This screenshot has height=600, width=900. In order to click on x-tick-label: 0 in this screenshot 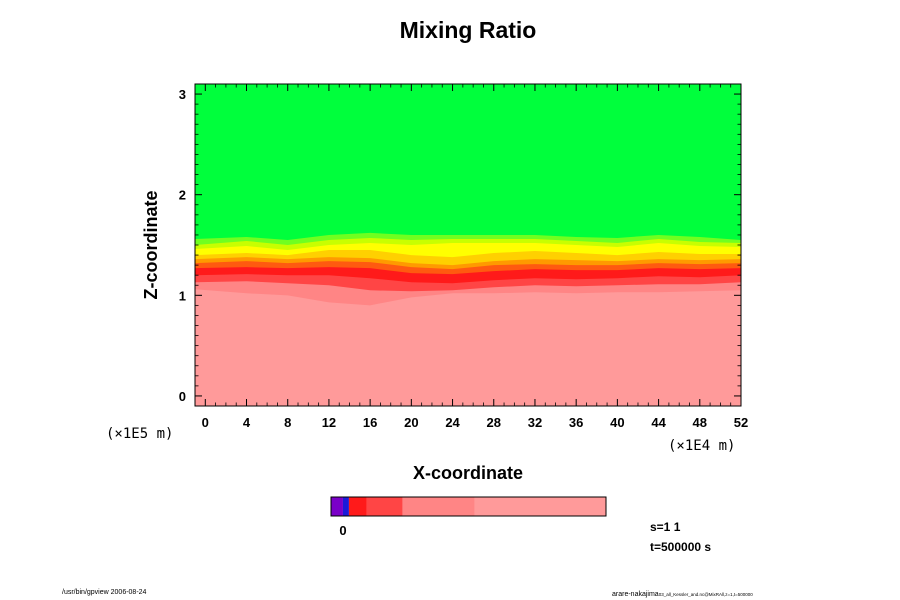, I will do `click(205, 422)`.